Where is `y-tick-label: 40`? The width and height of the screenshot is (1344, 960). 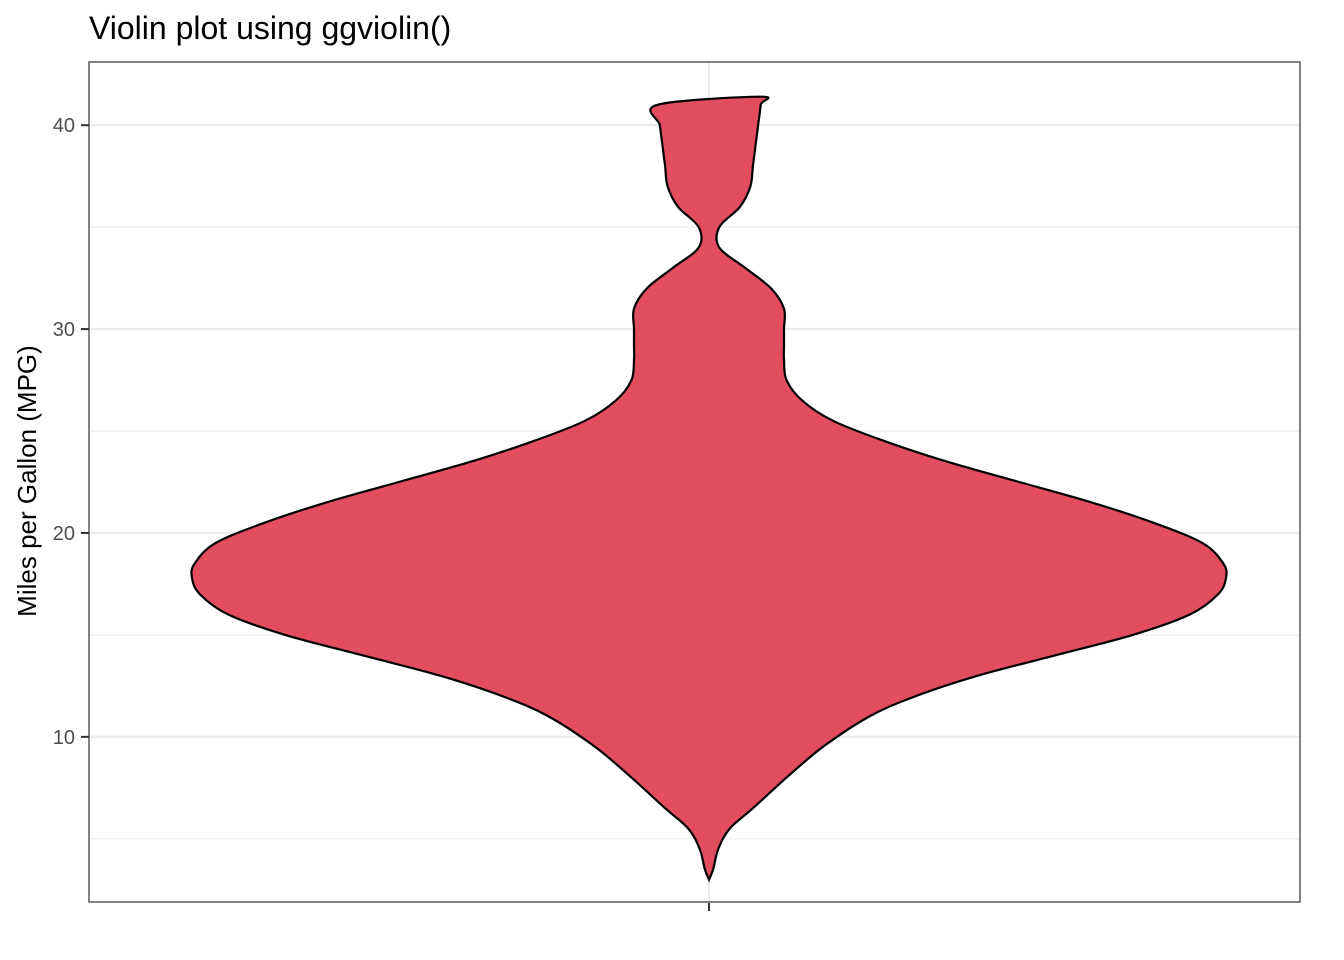
y-tick-label: 40 is located at coordinates (64, 126).